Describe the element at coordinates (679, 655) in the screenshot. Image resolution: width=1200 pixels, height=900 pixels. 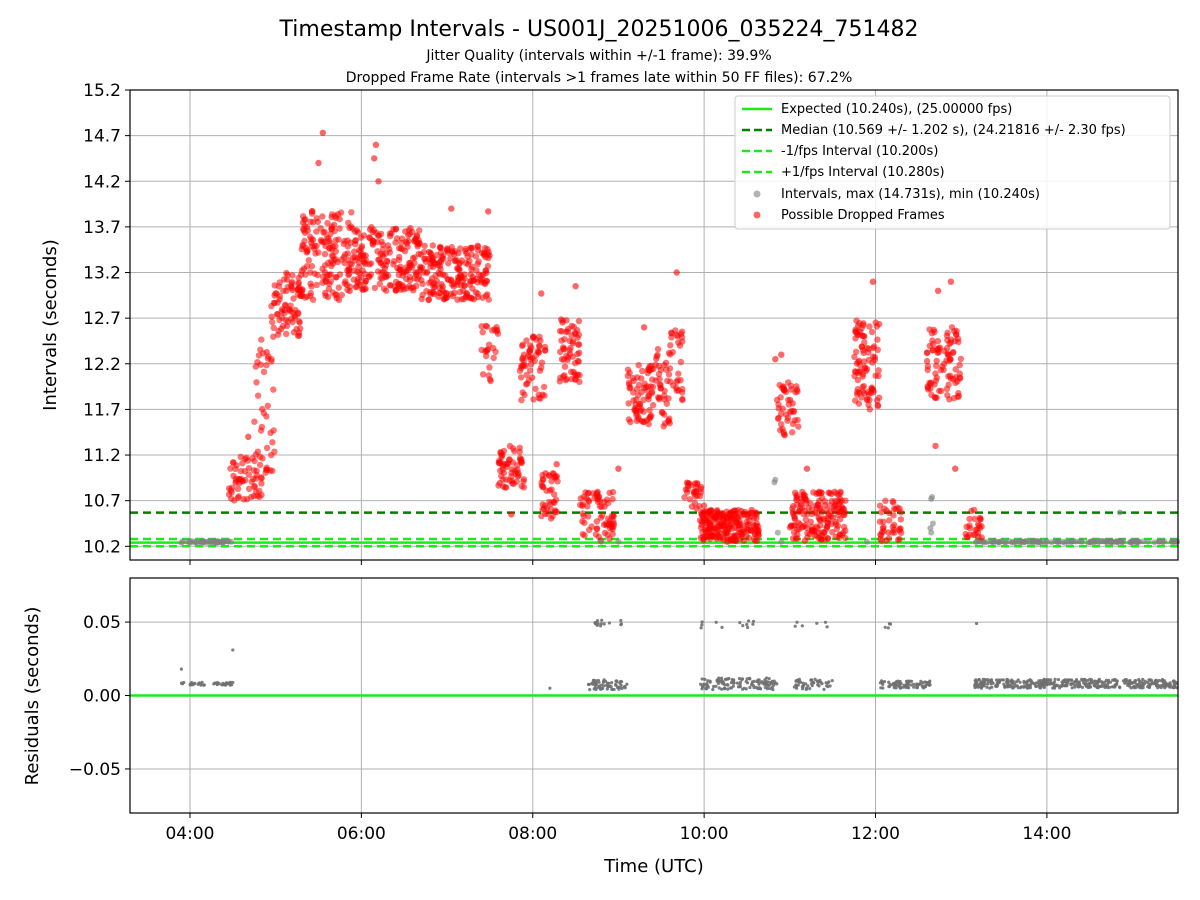
I see `residuals-points` at that location.